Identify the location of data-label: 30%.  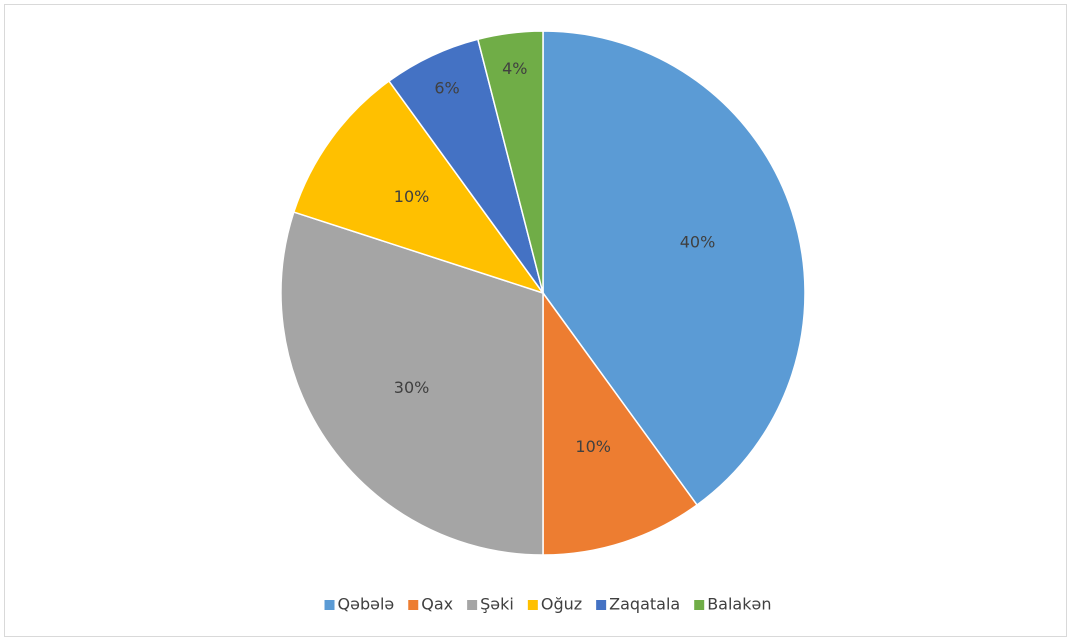
(412, 387).